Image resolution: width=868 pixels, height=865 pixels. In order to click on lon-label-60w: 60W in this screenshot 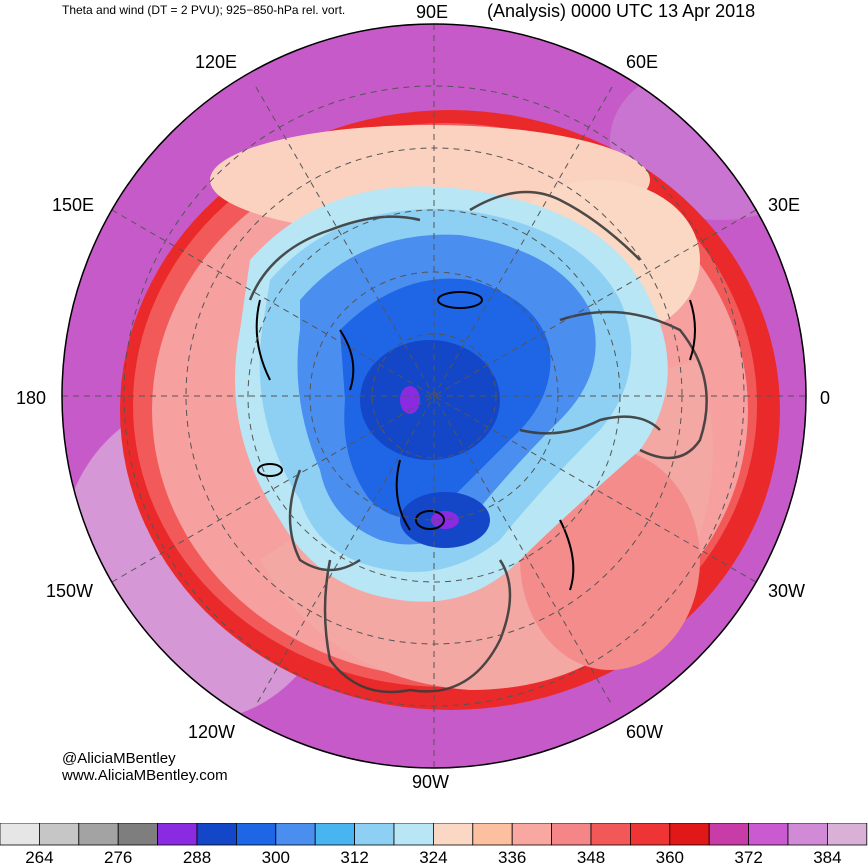, I will do `click(645, 732)`.